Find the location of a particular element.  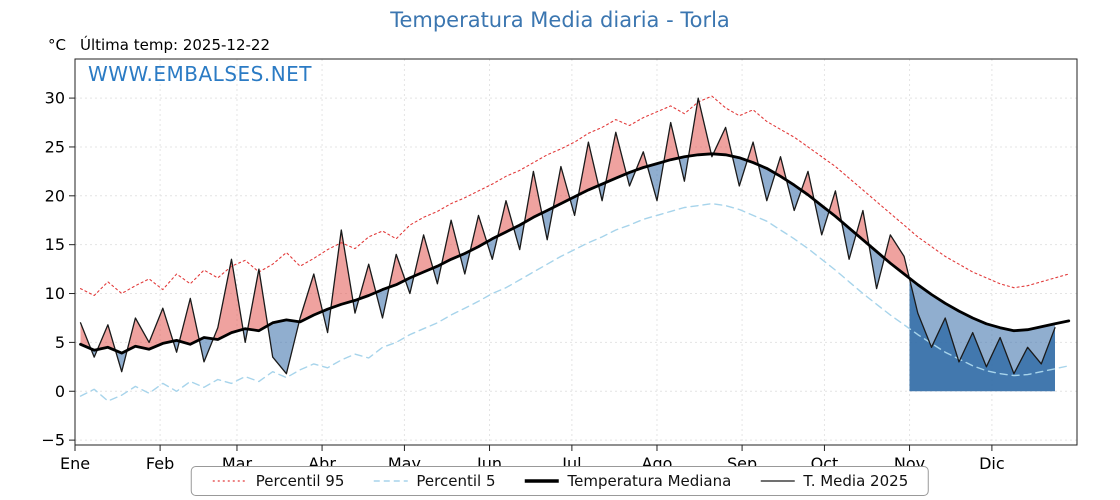

y-tick-label: 10 is located at coordinates (55, 293).